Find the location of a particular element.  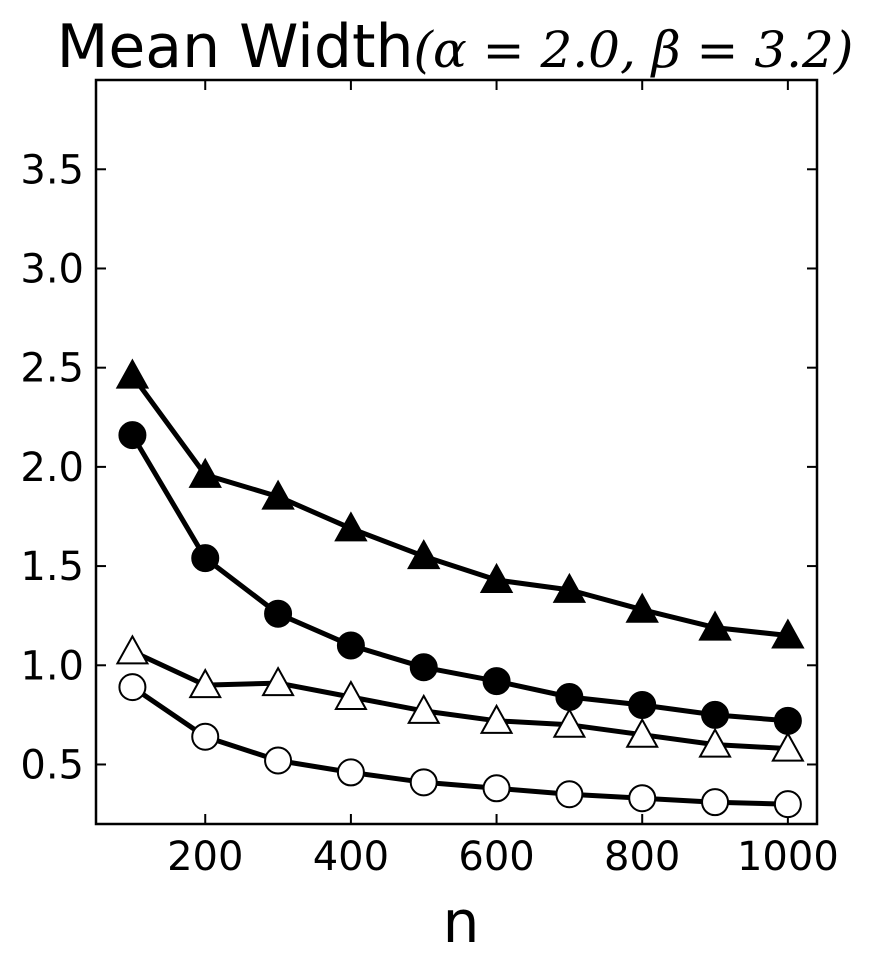

x-tick-label: 800 is located at coordinates (642, 857).